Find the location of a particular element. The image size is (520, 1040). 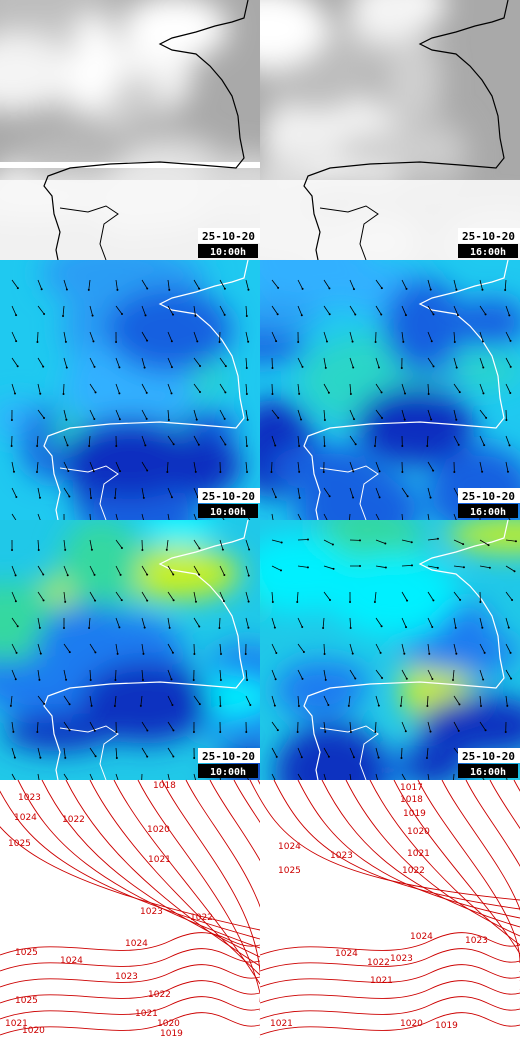

isobar-label: 1021 is located at coordinates (146, 1014).